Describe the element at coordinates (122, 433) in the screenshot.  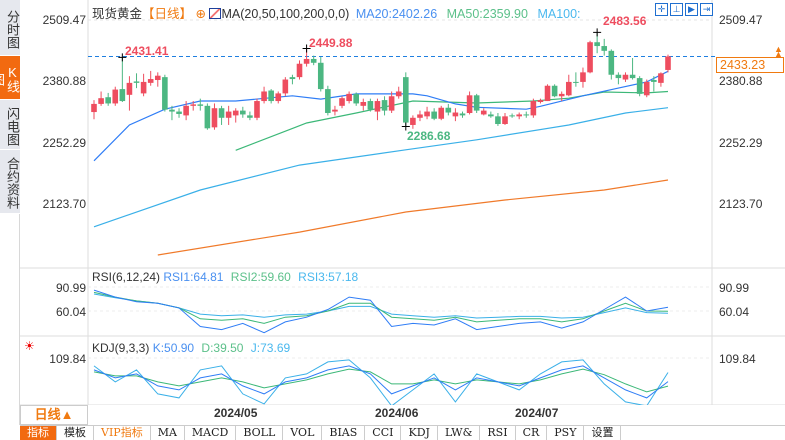
I see `tab-vip-indicators: VIP指标` at that location.